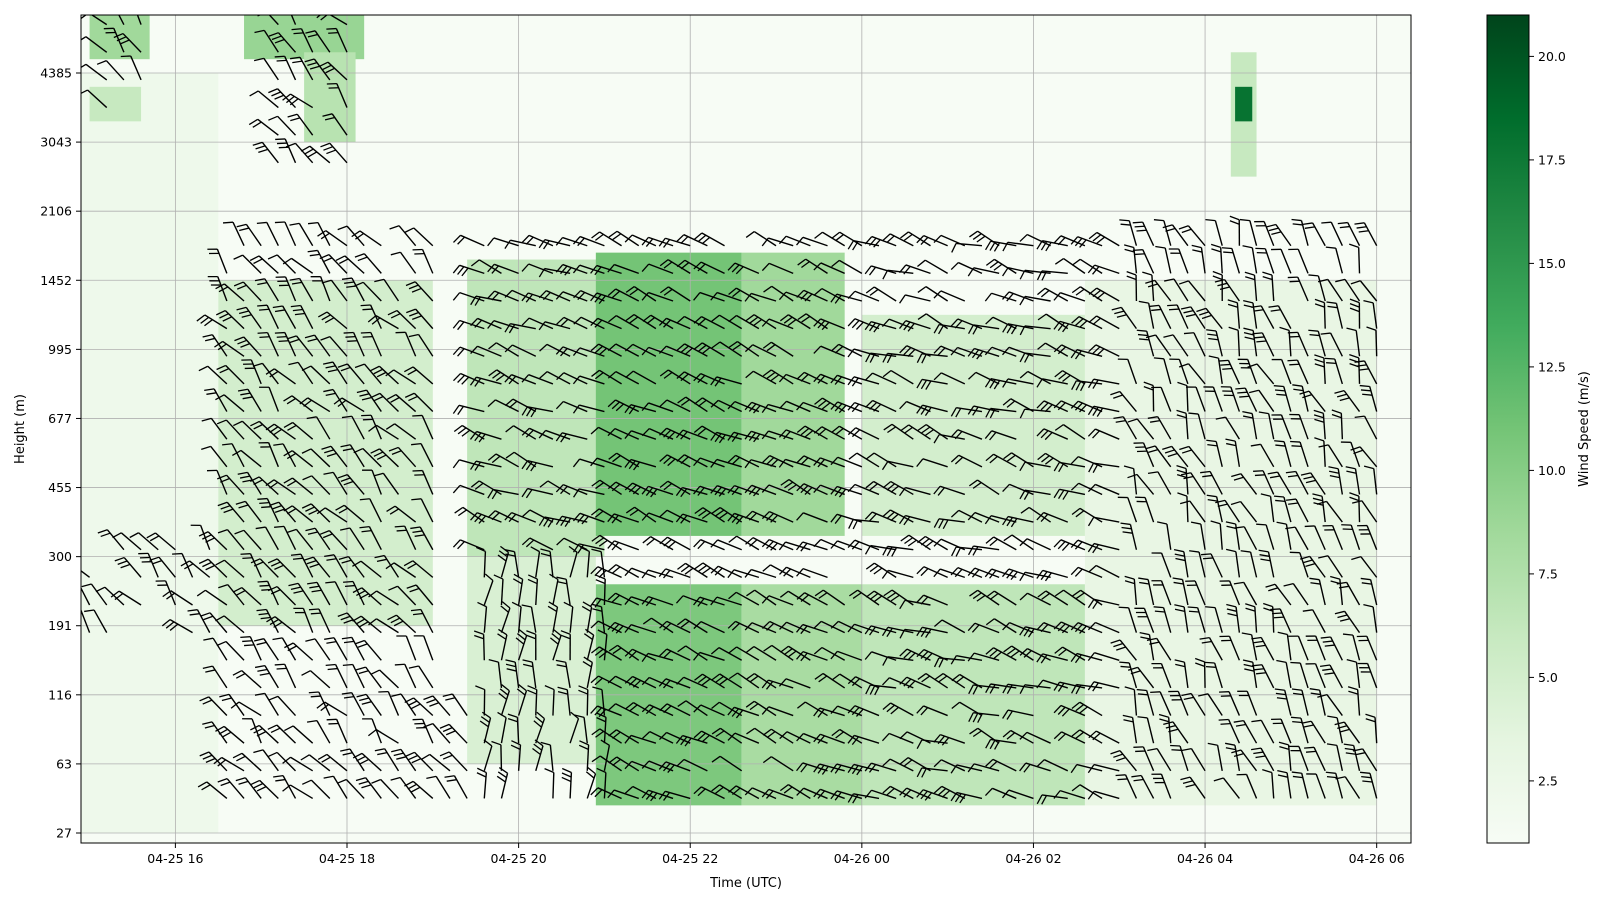  What do you see at coordinates (973, 425) in the screenshot?
I see `speed-cell` at bounding box center [973, 425].